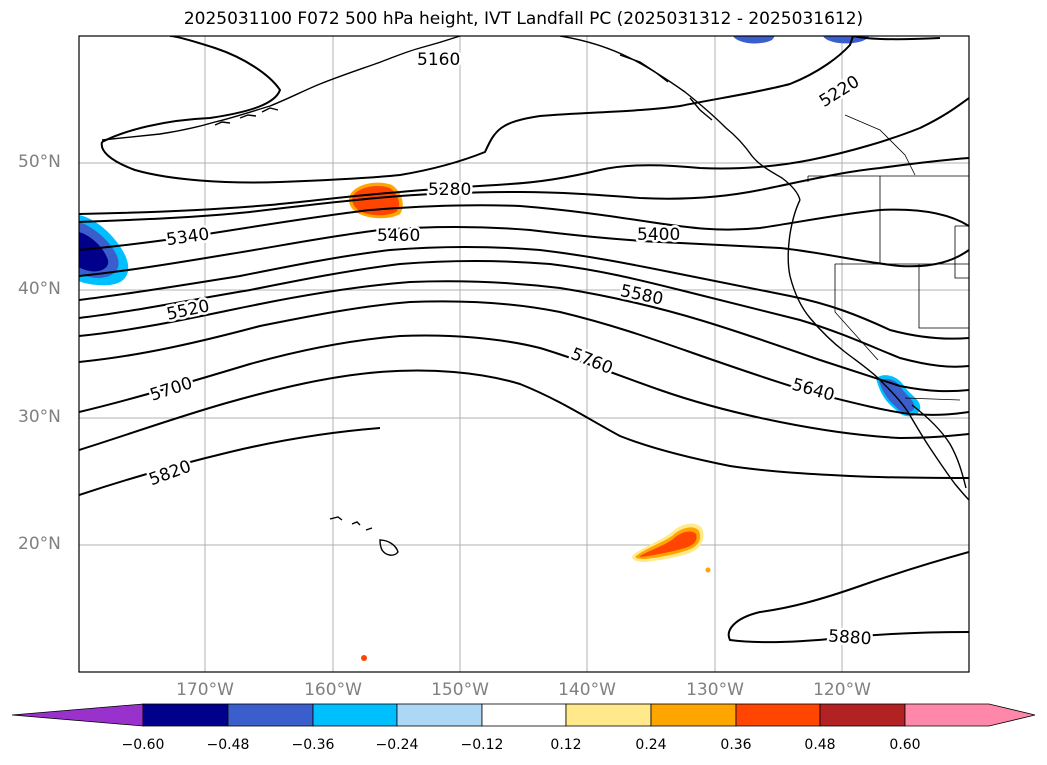 This screenshot has height=765, width=1047. Describe the element at coordinates (205, 690) in the screenshot. I see `lon-label-170w: 170°W` at that location.